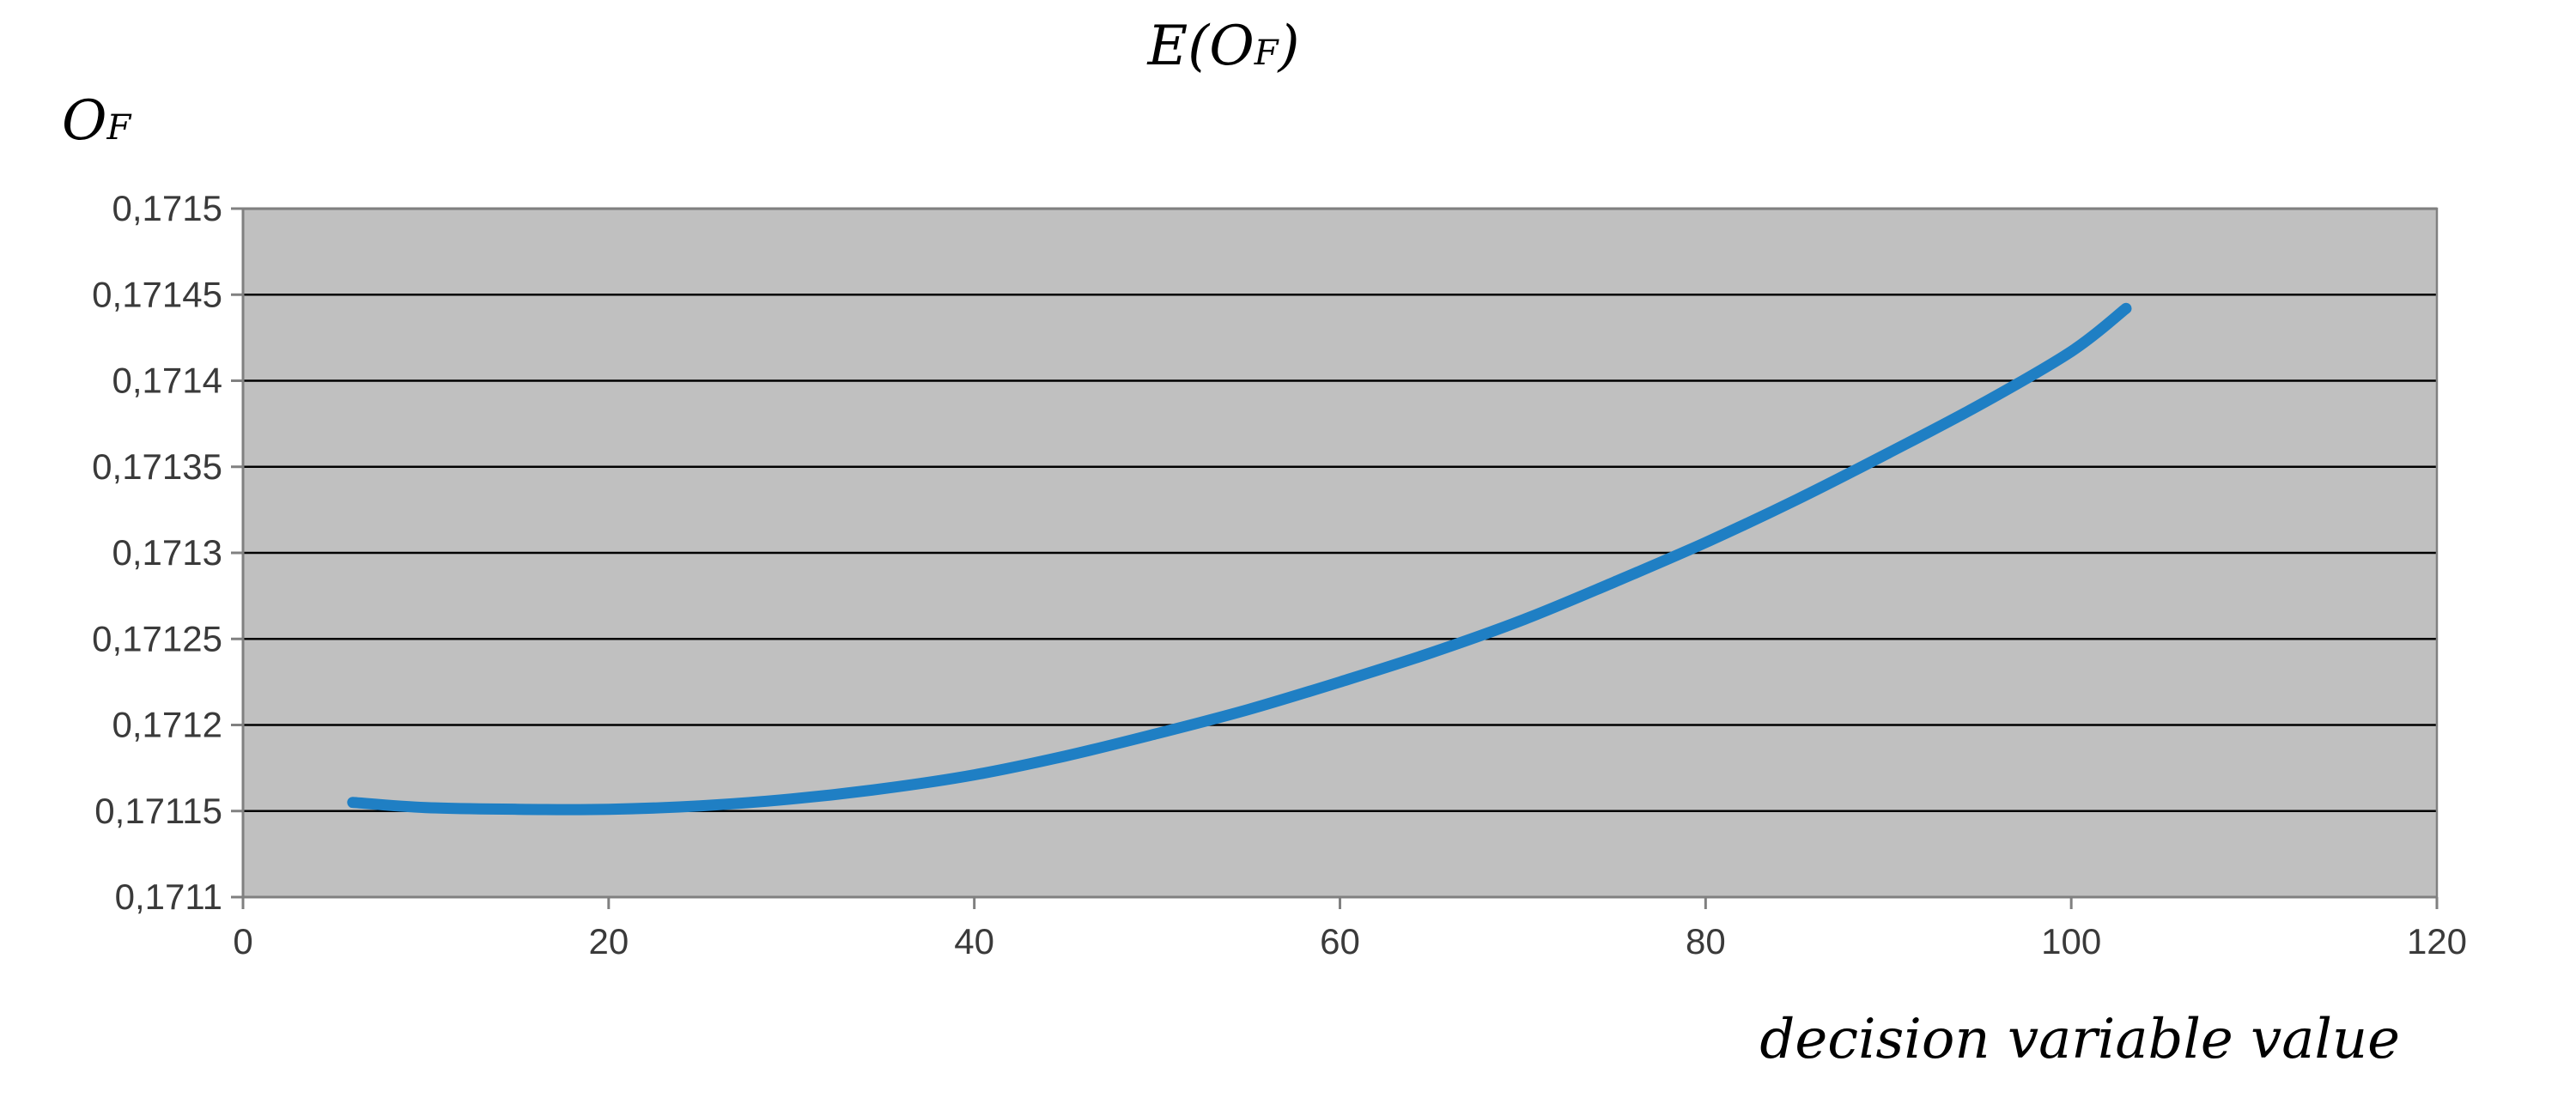  I want to click on x-tick-label-5: 100, so click(2071, 941).